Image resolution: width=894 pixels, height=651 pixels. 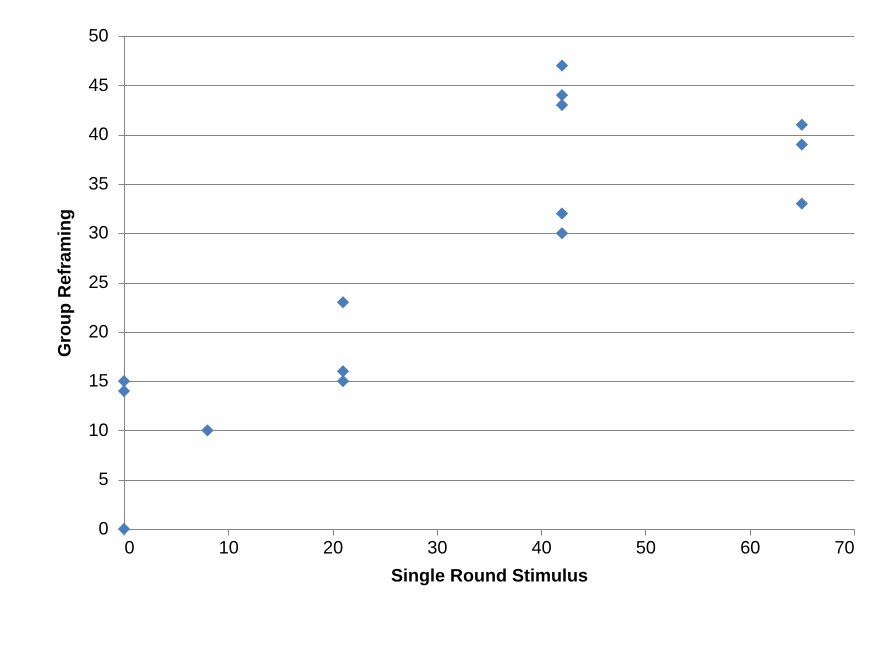 I want to click on y-tick-label: 0, so click(x=103, y=528).